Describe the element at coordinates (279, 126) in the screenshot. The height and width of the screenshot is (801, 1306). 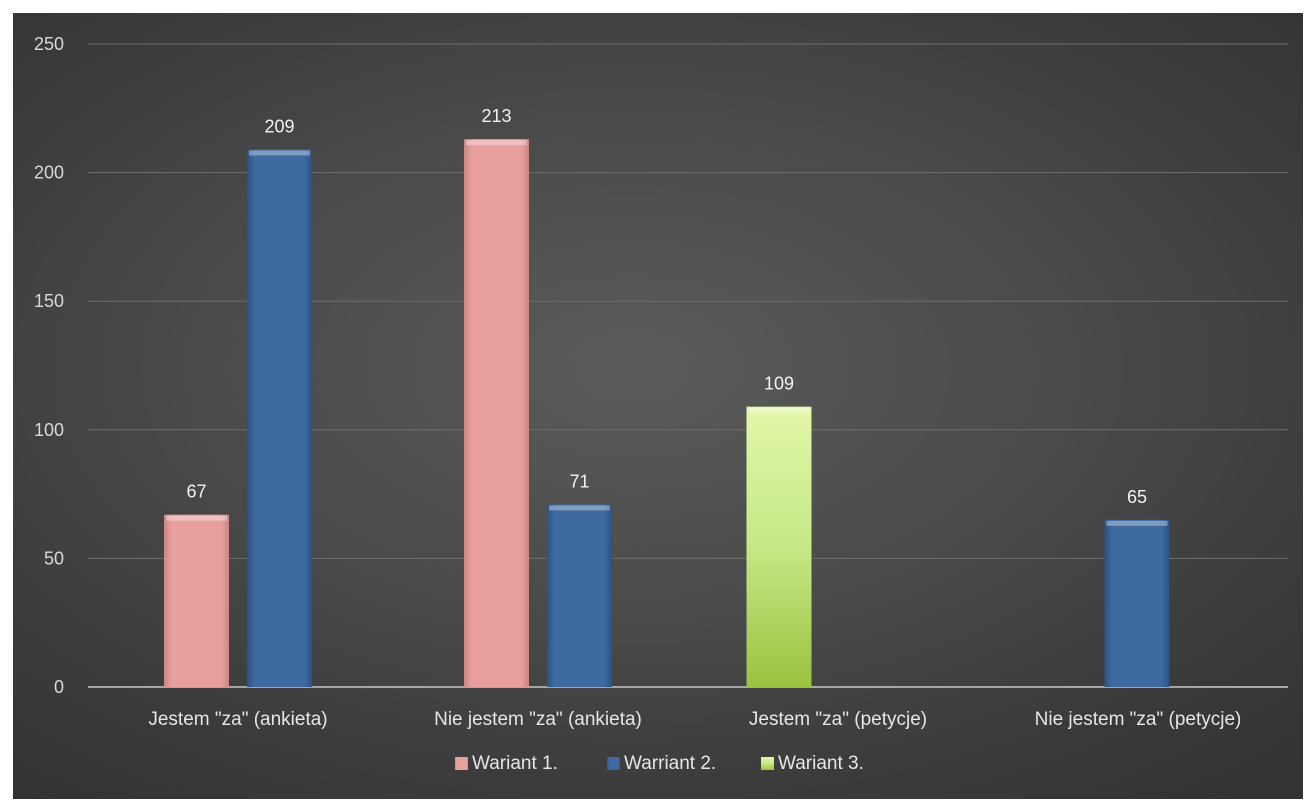
I see `data-label: 209` at that location.